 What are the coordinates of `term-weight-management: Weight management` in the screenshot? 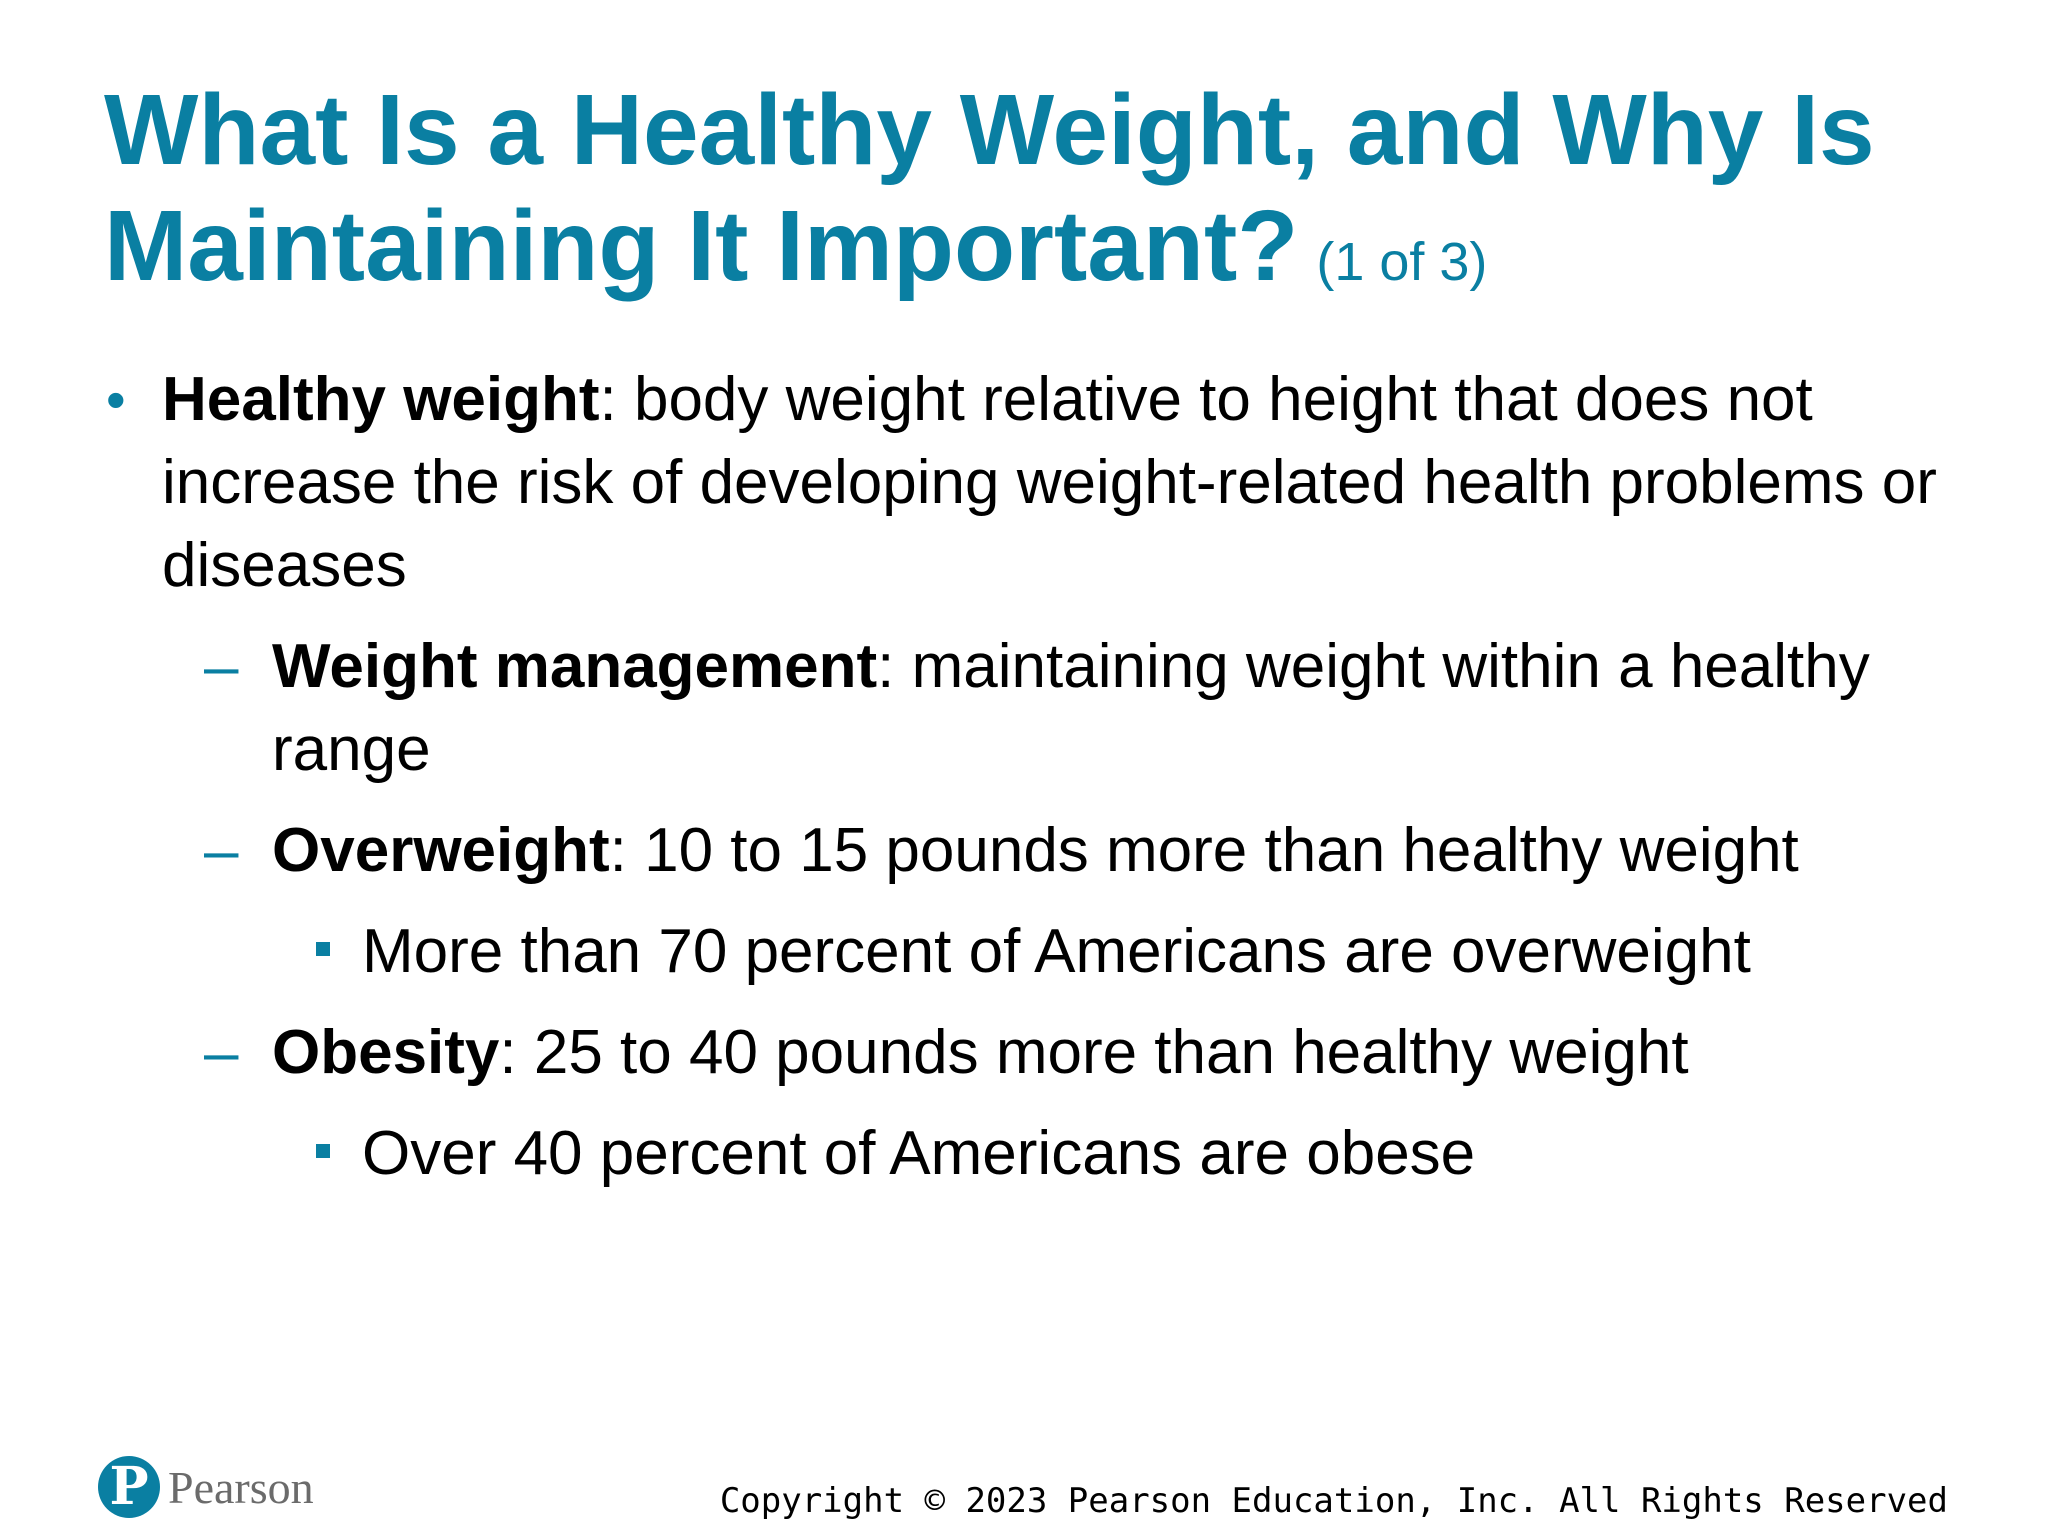 It's located at (575, 666).